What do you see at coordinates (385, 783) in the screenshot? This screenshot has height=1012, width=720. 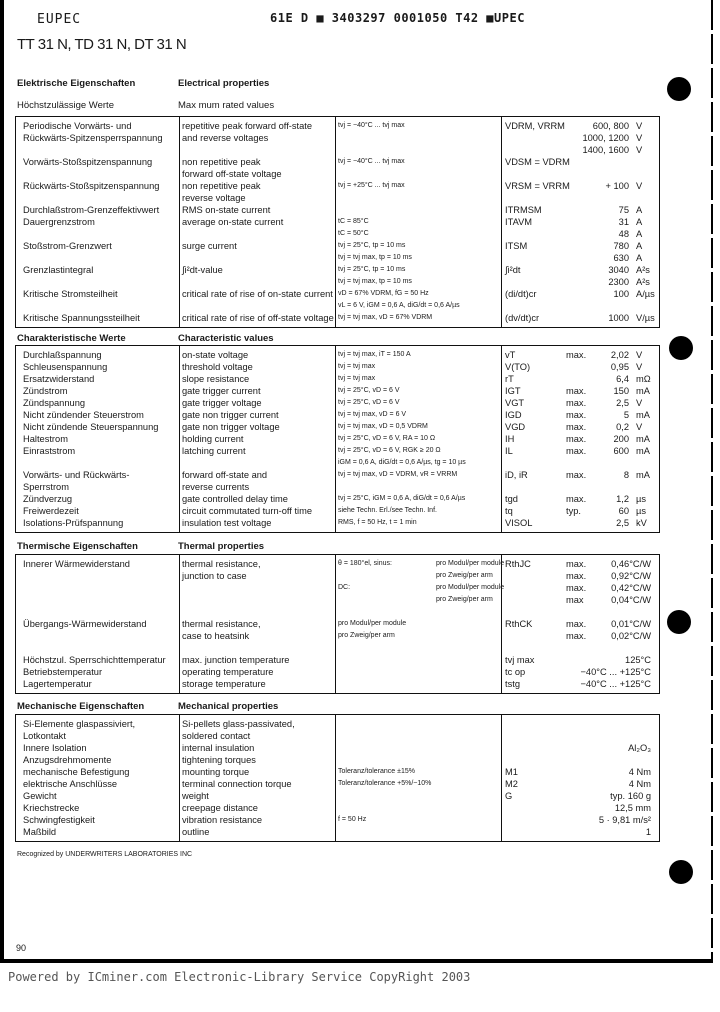 I see `condition: Toleranz/tolerance +5%/−10%` at bounding box center [385, 783].